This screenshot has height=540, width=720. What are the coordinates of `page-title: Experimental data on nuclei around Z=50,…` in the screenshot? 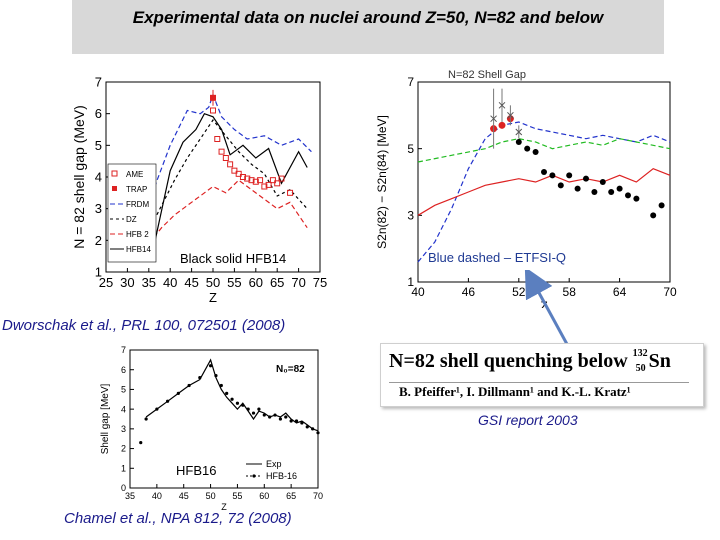 It's located at (368, 17).